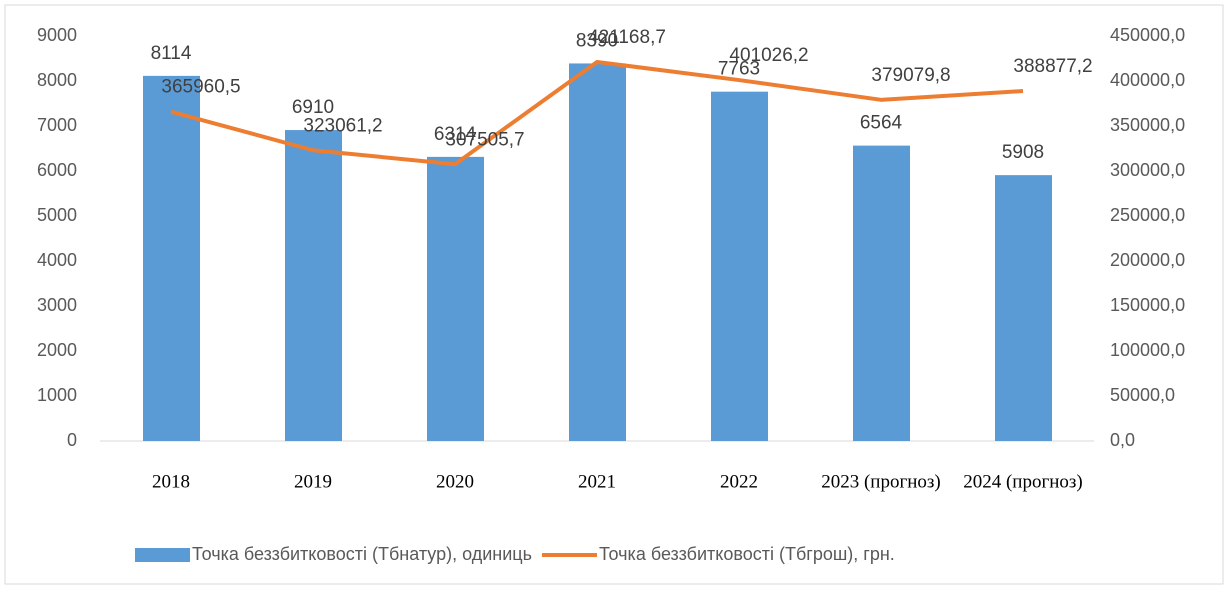 The height and width of the screenshot is (589, 1228). Describe the element at coordinates (627, 37) in the screenshot. I see `line-value-label: 421168,7` at that location.